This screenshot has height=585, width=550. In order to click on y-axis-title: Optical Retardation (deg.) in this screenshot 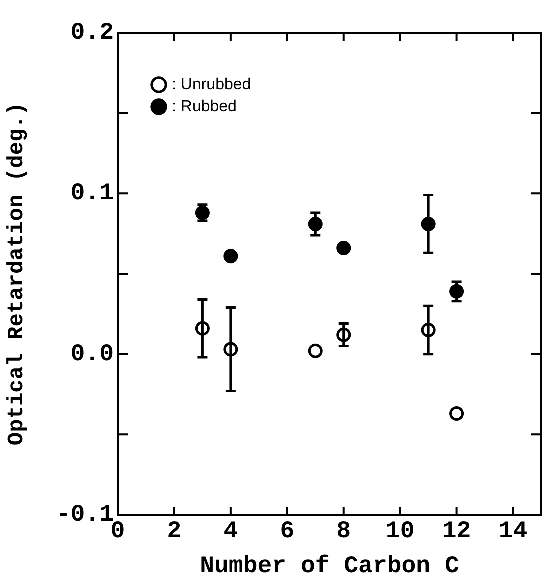, I will do `click(17, 274)`.